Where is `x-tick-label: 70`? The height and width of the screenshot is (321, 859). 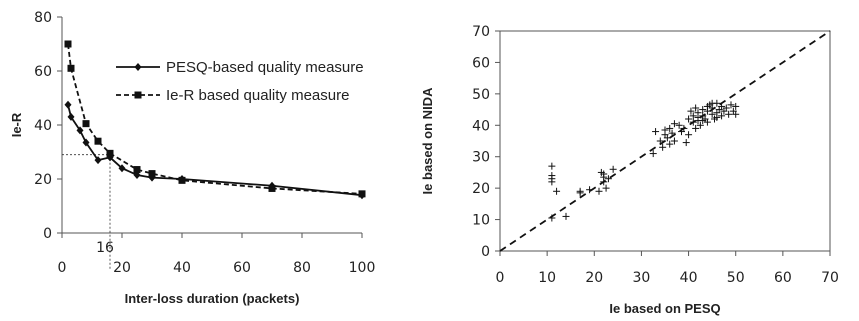 x-tick-label: 70 is located at coordinates (830, 278).